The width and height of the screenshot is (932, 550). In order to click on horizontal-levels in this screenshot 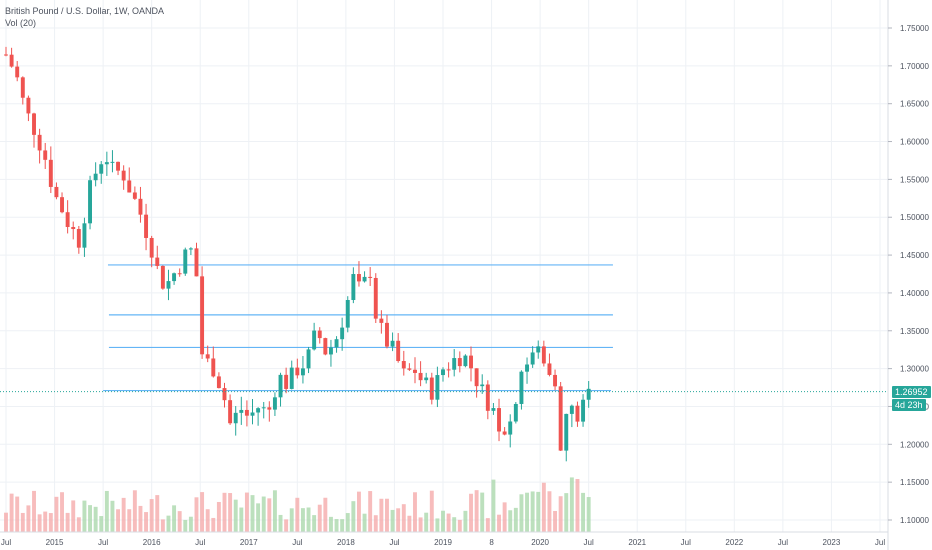, I will do `click(358, 328)`.